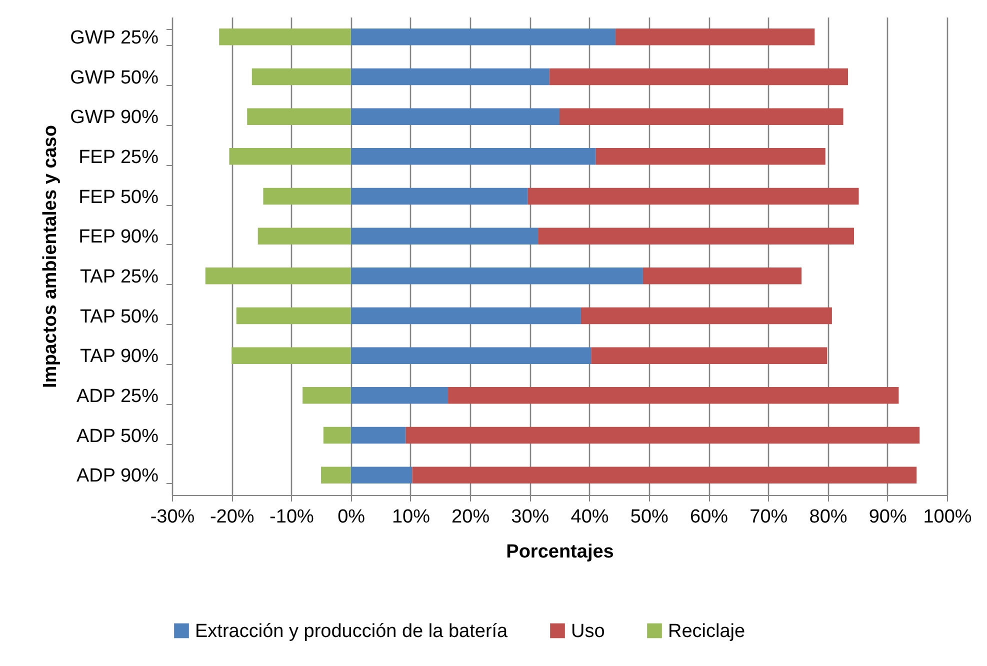 The image size is (987, 666). I want to click on y-axis-title: Impactos ambientales y caso, so click(50, 256).